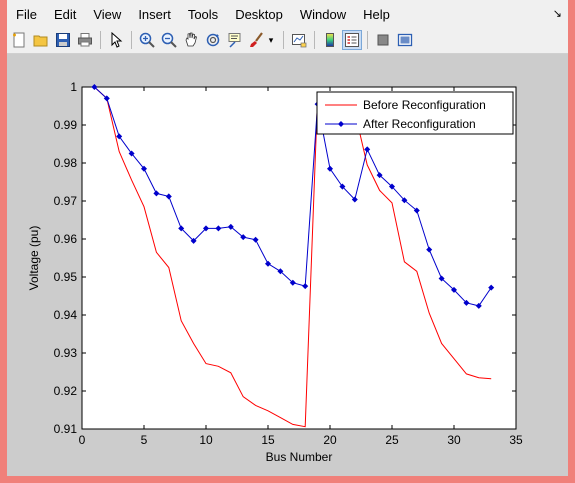  Describe the element at coordinates (107, 14) in the screenshot. I see `menu-view: View` at that location.